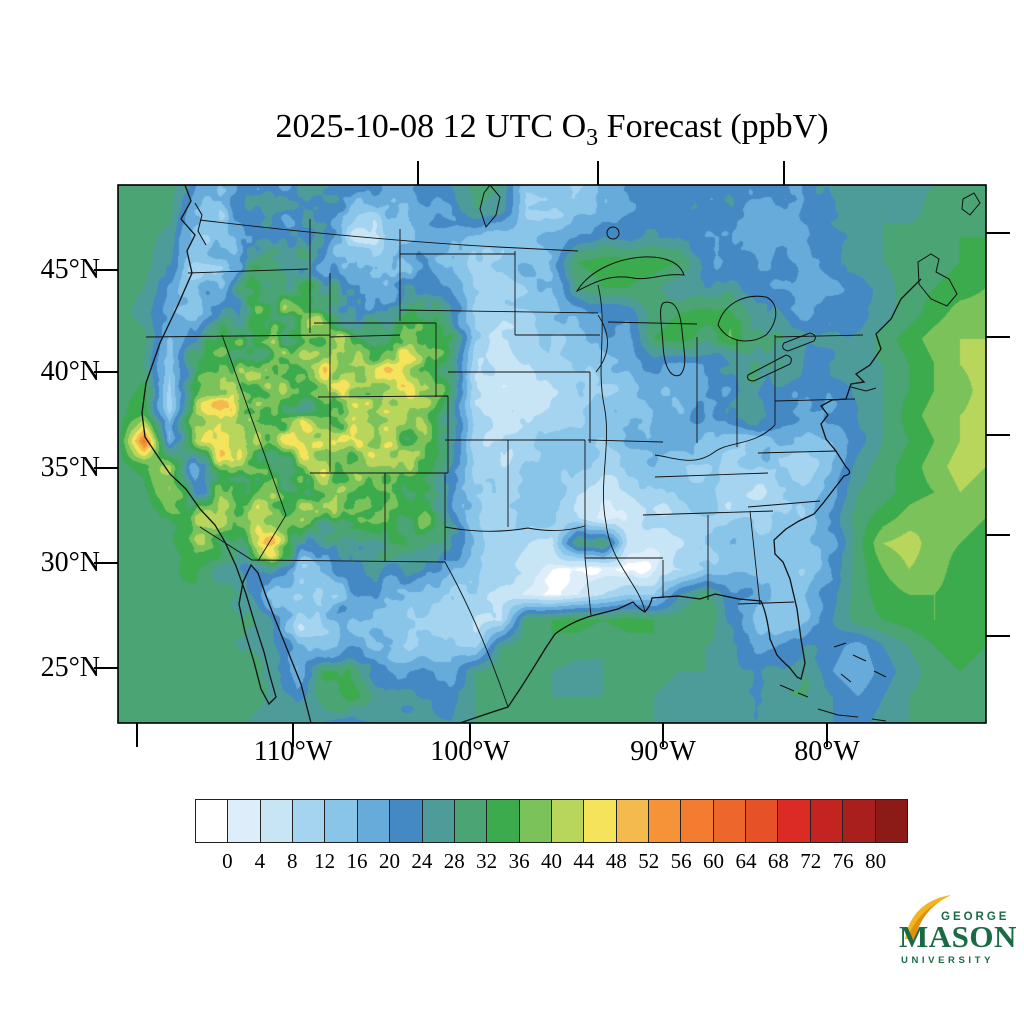  Describe the element at coordinates (325, 861) in the screenshot. I see `colorbar-tick-label: 12` at that location.